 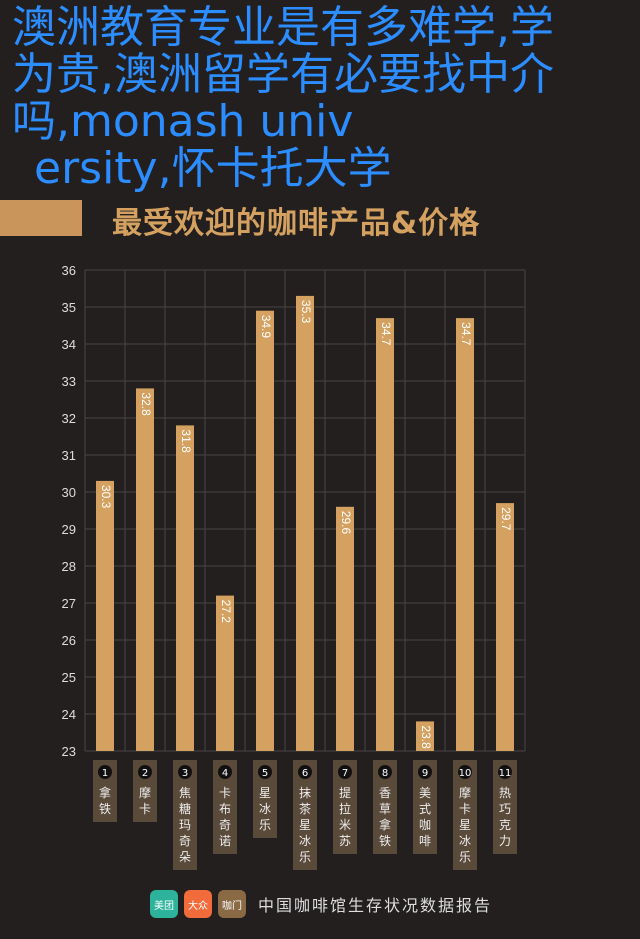 What do you see at coordinates (505, 809) in the screenshot?
I see `category-label-char: 巧` at bounding box center [505, 809].